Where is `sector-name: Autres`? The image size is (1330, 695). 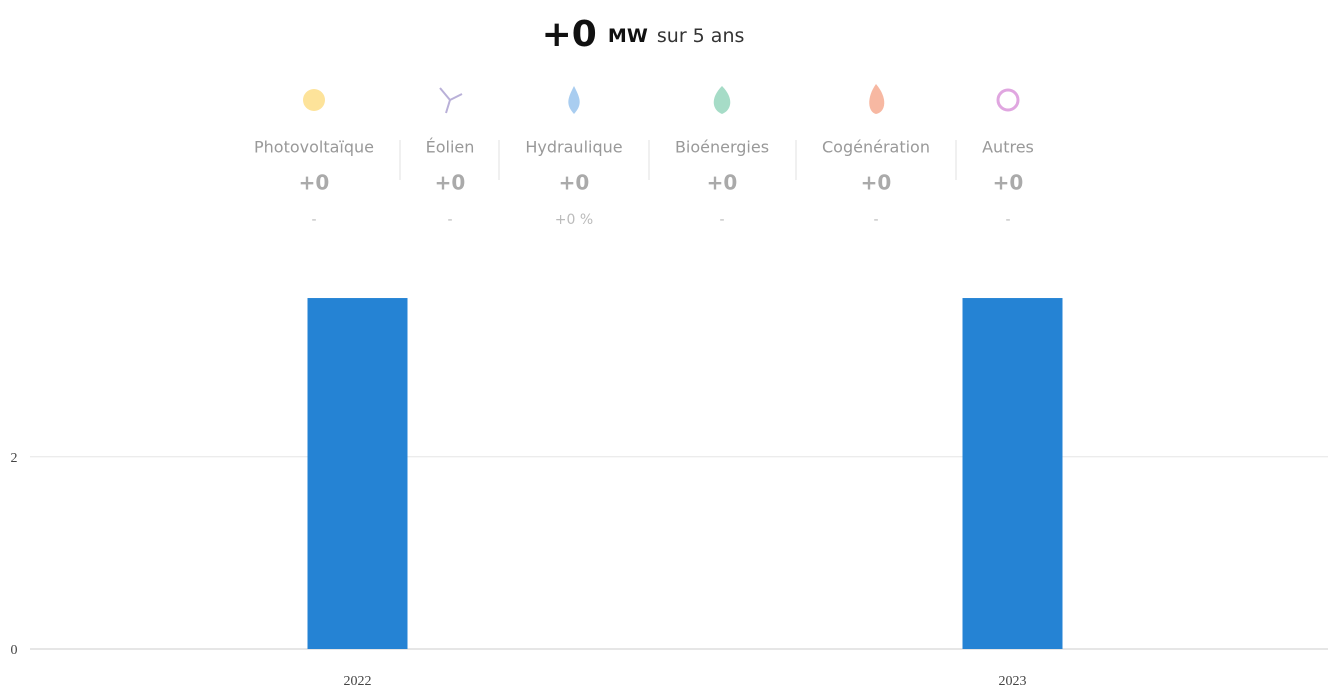 sector-name: Autres is located at coordinates (1008, 147).